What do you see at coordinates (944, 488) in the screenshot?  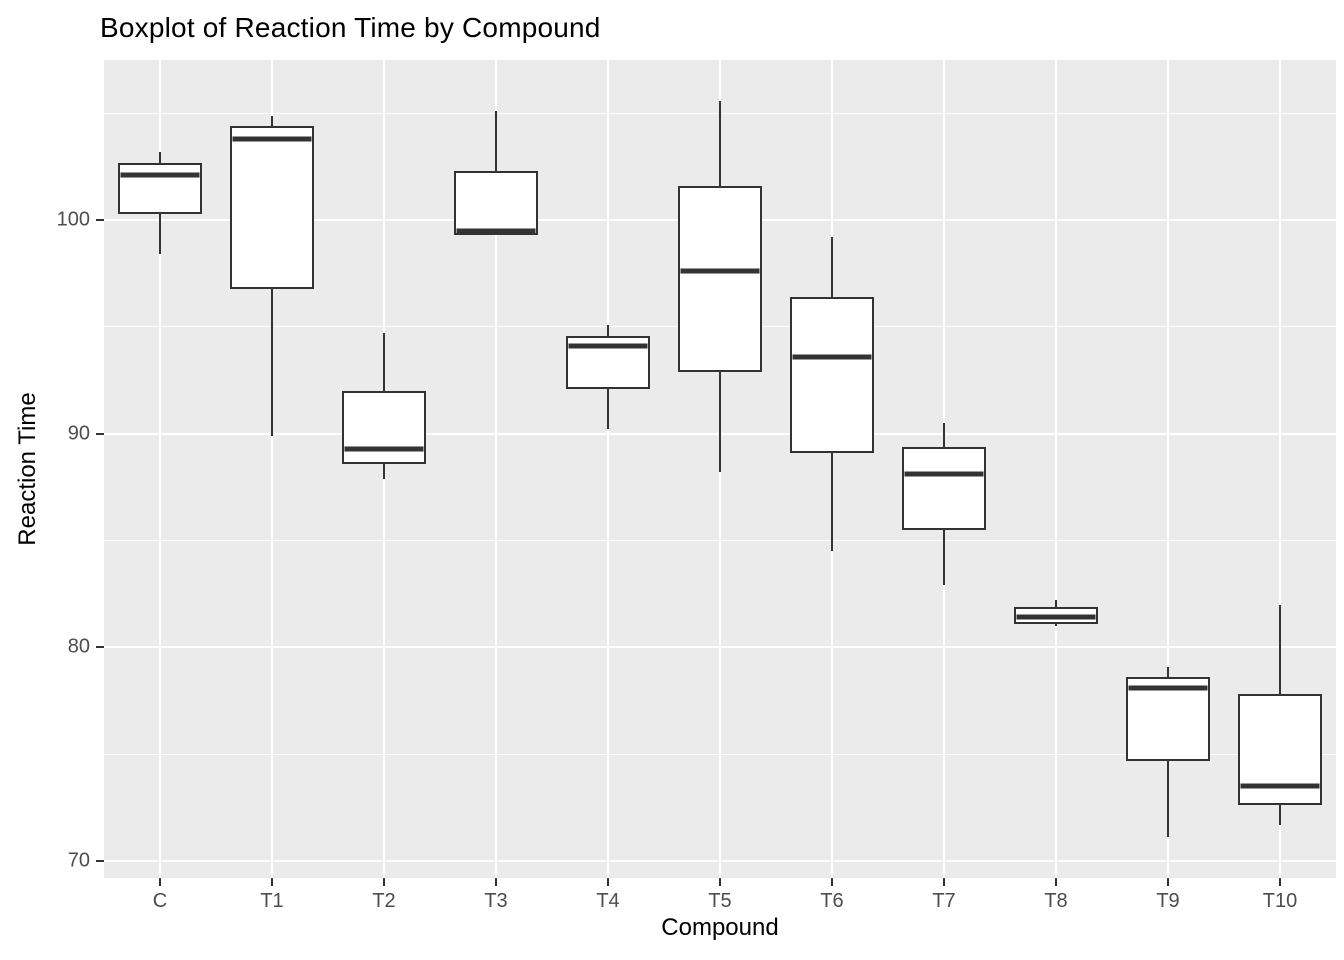 I see `box-T7` at bounding box center [944, 488].